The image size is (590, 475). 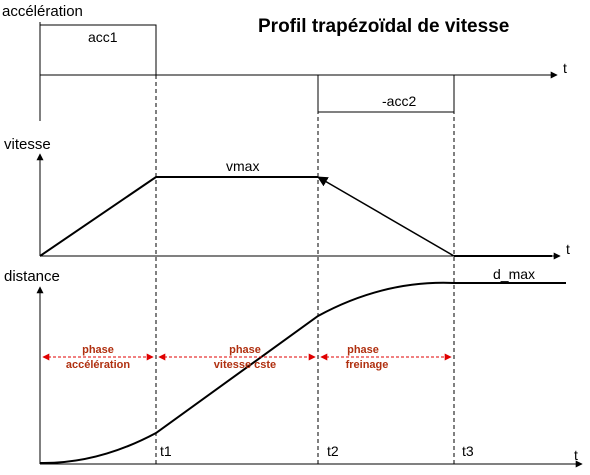 I want to click on acc1-label: acc1, so click(x=103, y=37).